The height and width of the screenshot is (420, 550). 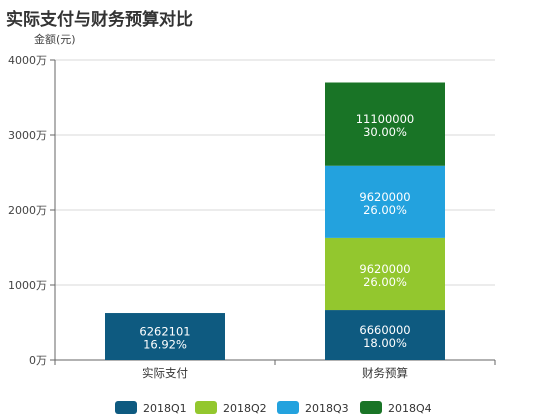 What do you see at coordinates (27, 285) in the screenshot?
I see `y-tick-label: 1000万` at bounding box center [27, 285].